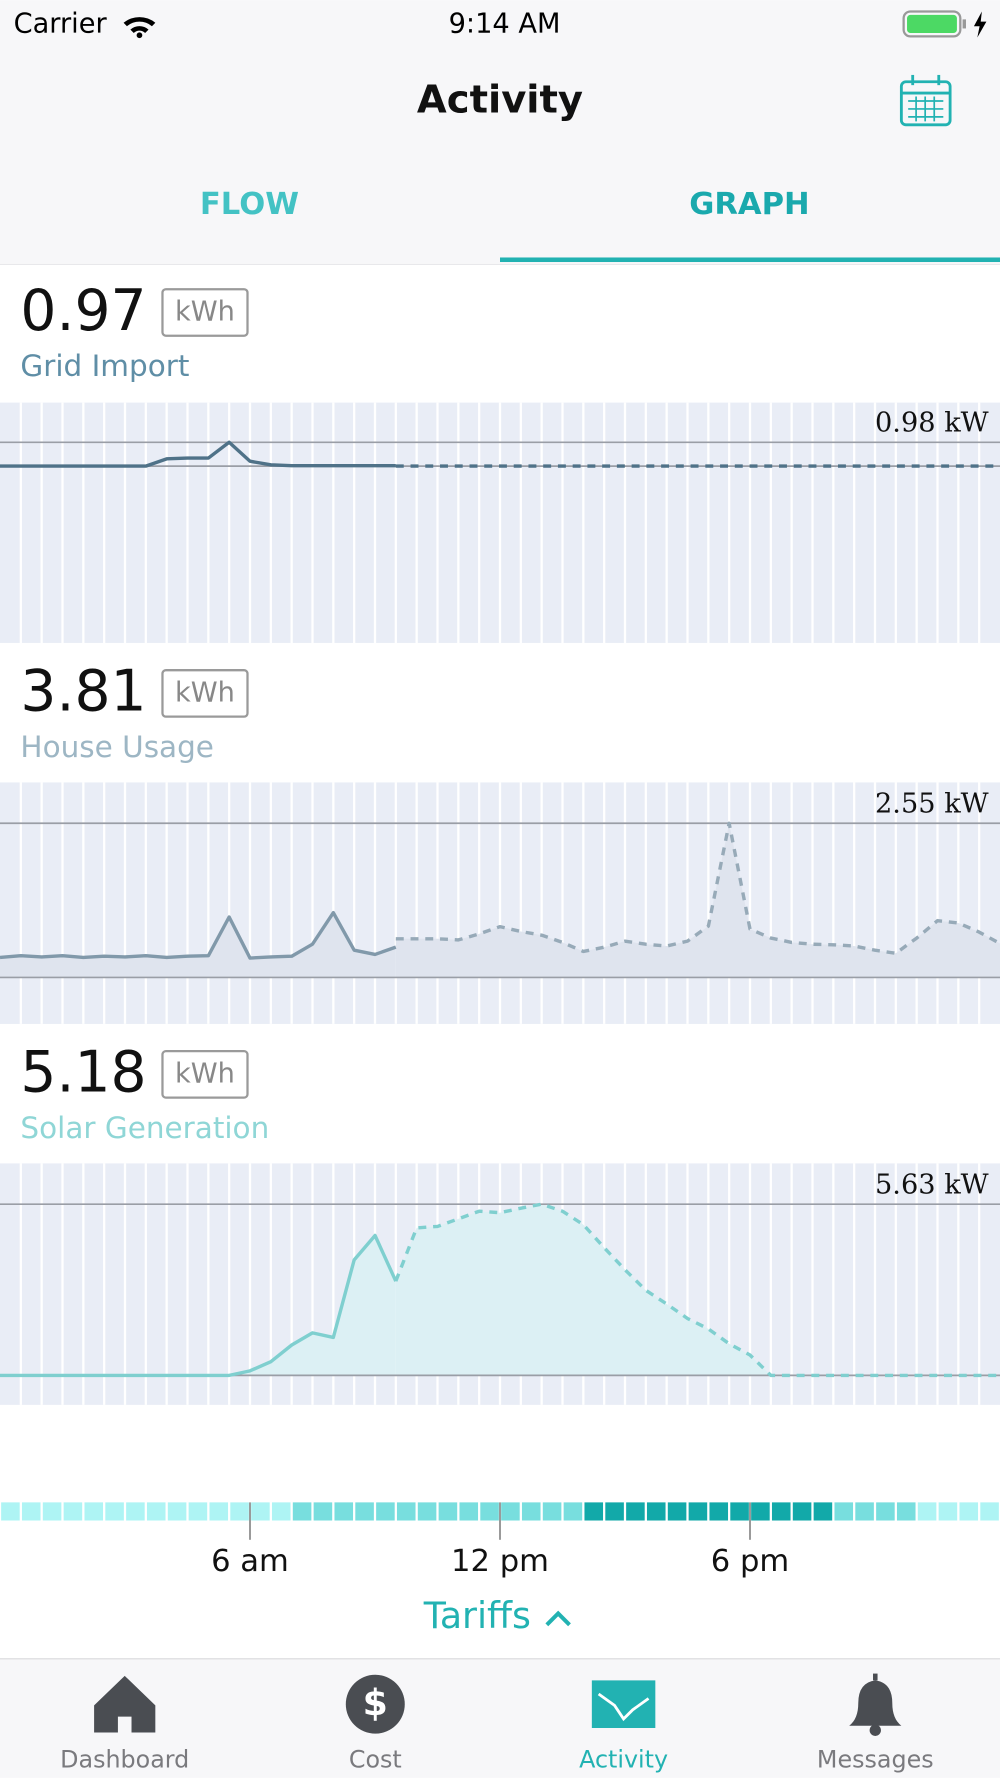 The width and height of the screenshot is (1000, 1778). Describe the element at coordinates (623, 1759) in the screenshot. I see `tab-label: Activity` at that location.